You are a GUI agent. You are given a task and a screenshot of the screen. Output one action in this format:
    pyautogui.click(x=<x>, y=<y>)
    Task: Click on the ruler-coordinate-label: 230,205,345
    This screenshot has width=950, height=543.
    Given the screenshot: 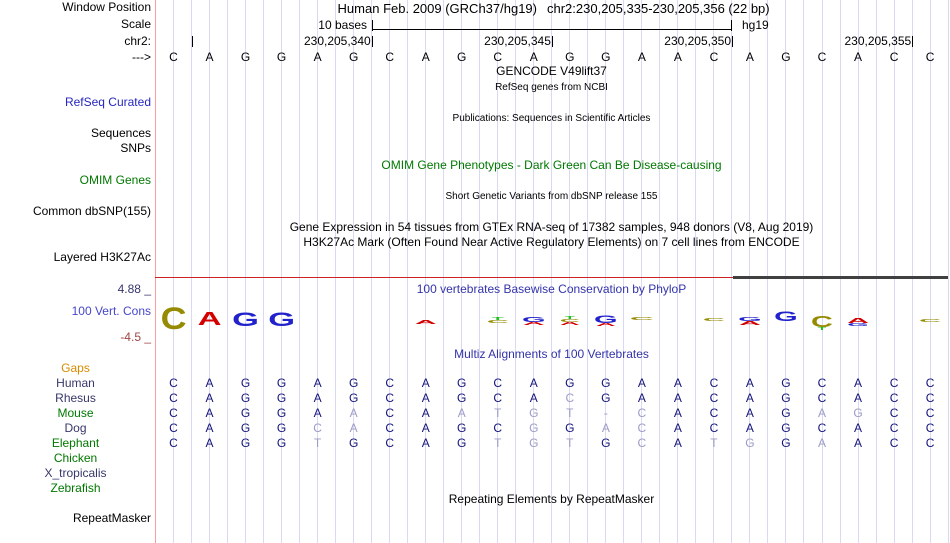 What is the action you would take?
    pyautogui.click(x=517, y=41)
    